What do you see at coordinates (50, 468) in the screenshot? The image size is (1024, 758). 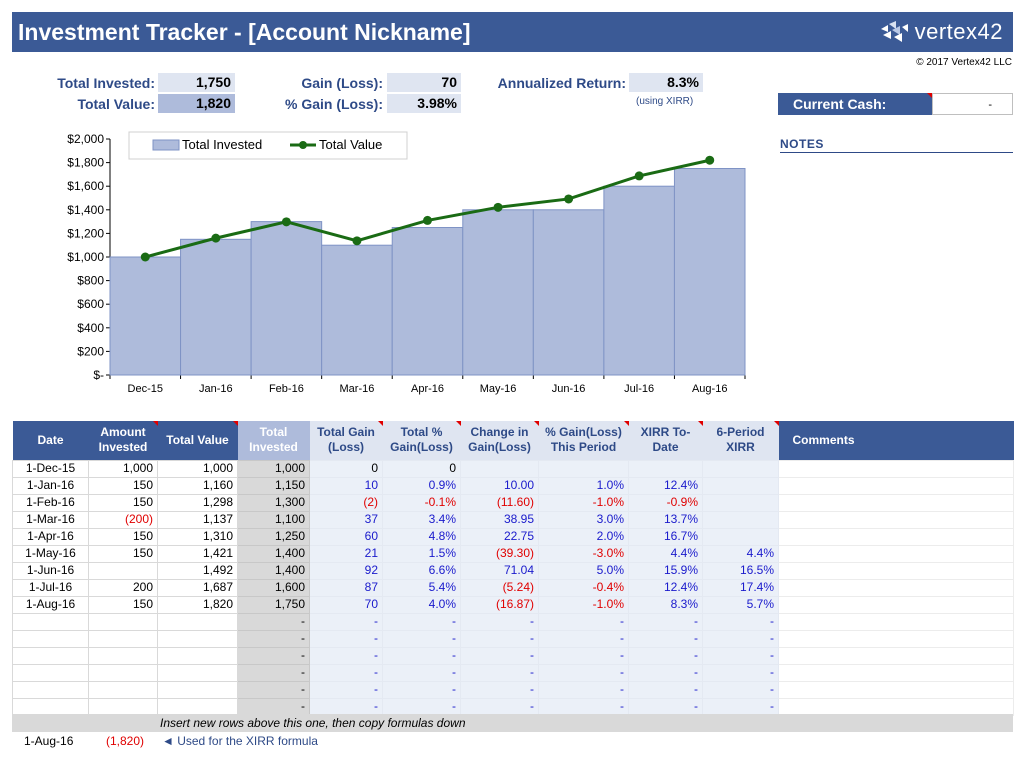 I see `cell-date: 1-Dec-15` at bounding box center [50, 468].